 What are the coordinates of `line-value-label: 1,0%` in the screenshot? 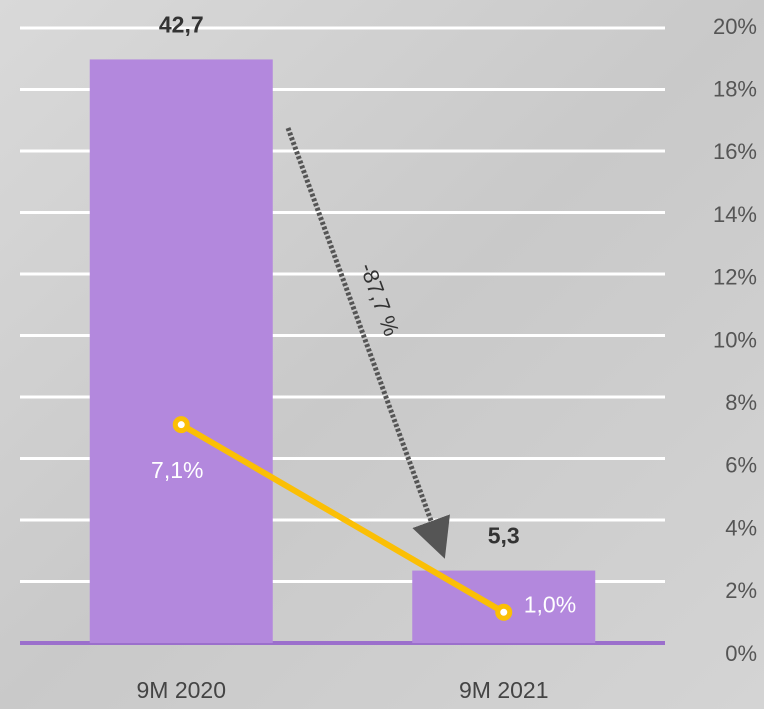 It's located at (550, 604).